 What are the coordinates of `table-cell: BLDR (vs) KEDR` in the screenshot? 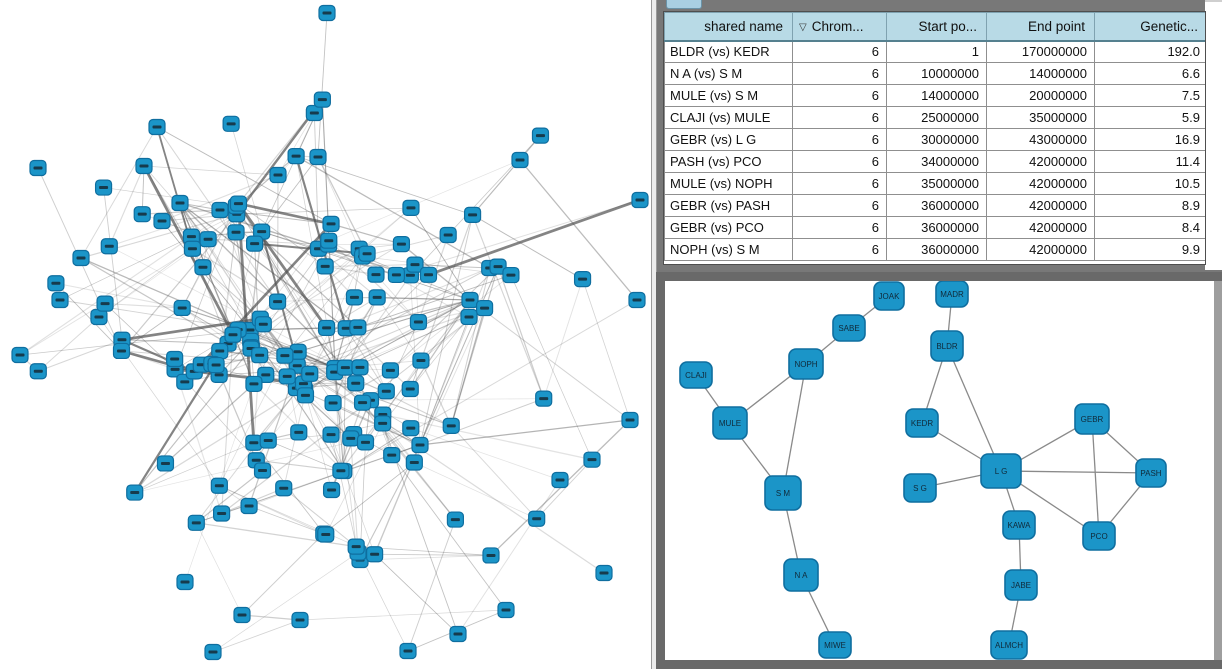 It's located at (728, 51).